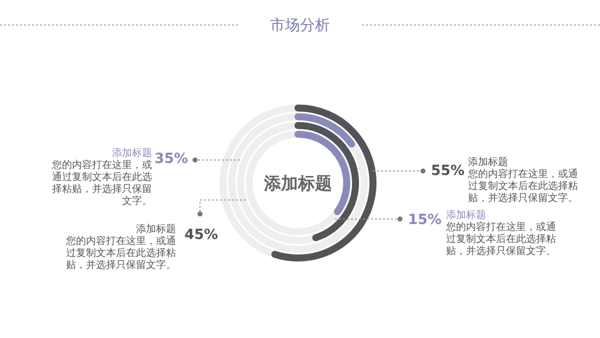 The height and width of the screenshot is (338, 600). Describe the element at coordinates (300, 25) in the screenshot. I see `text: 市场分析` at that location.